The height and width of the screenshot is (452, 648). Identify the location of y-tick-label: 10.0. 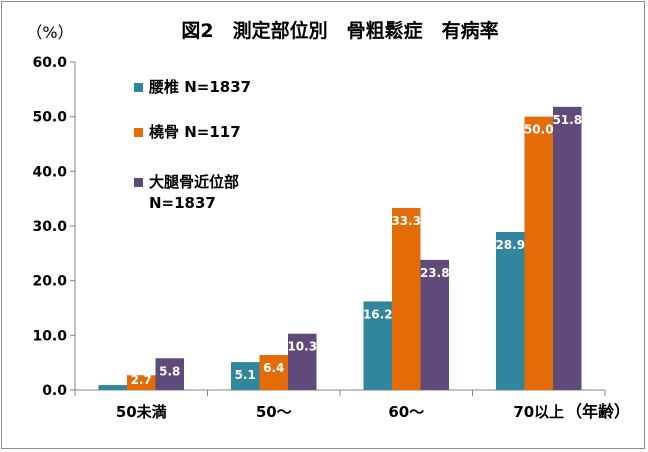
(49, 336).